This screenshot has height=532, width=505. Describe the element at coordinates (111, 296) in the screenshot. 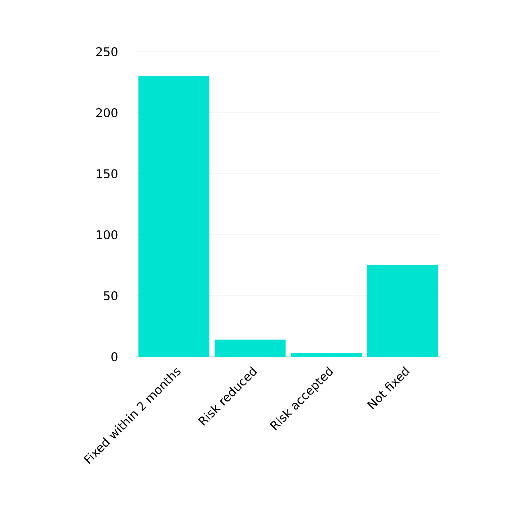

I see `y-tick-label: 50` at that location.